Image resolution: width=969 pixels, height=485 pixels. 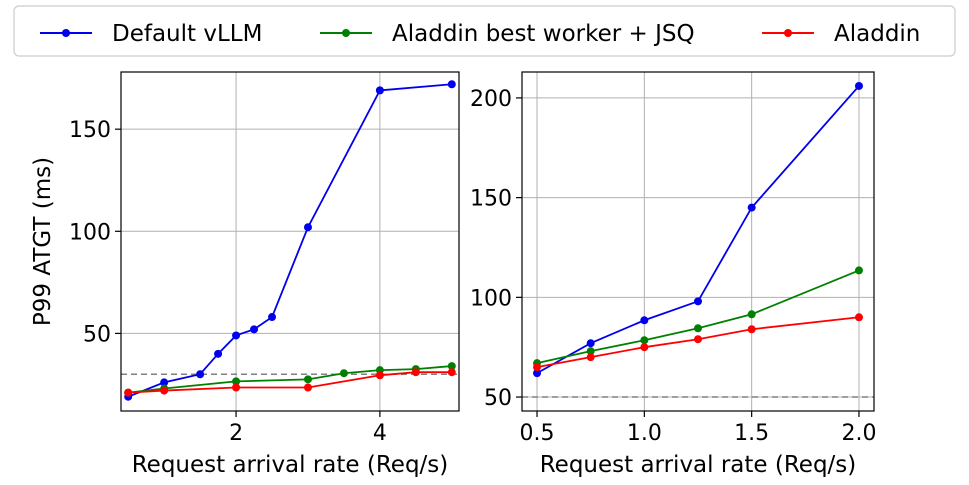 I want to click on right-x-tick-label-2: 1.5, so click(x=751, y=433).